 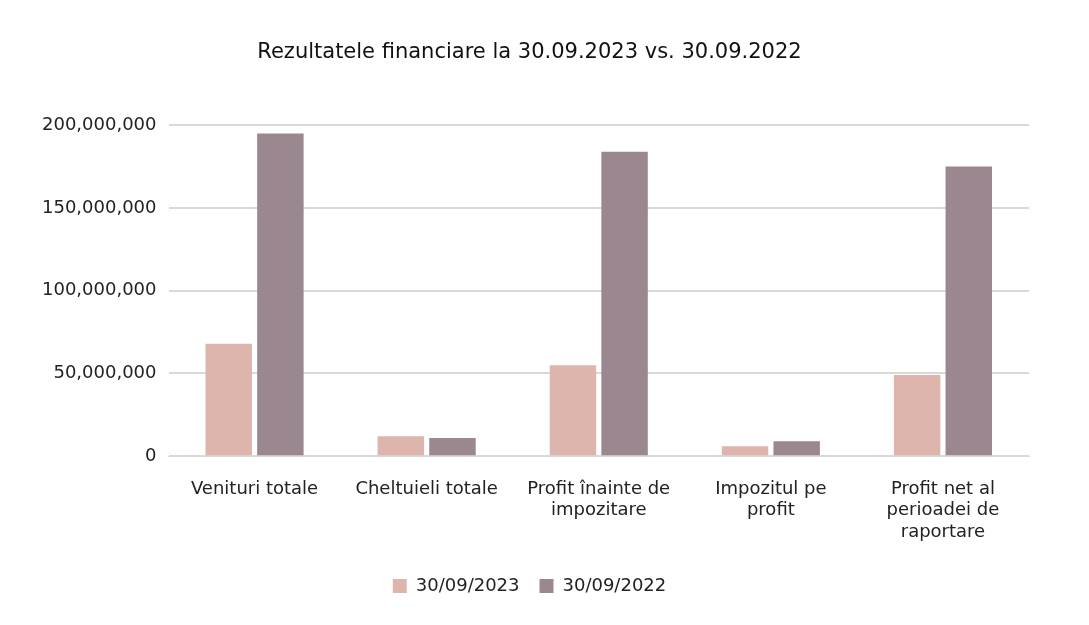 I want to click on legend-label: 30/09/2023, so click(x=467, y=584).